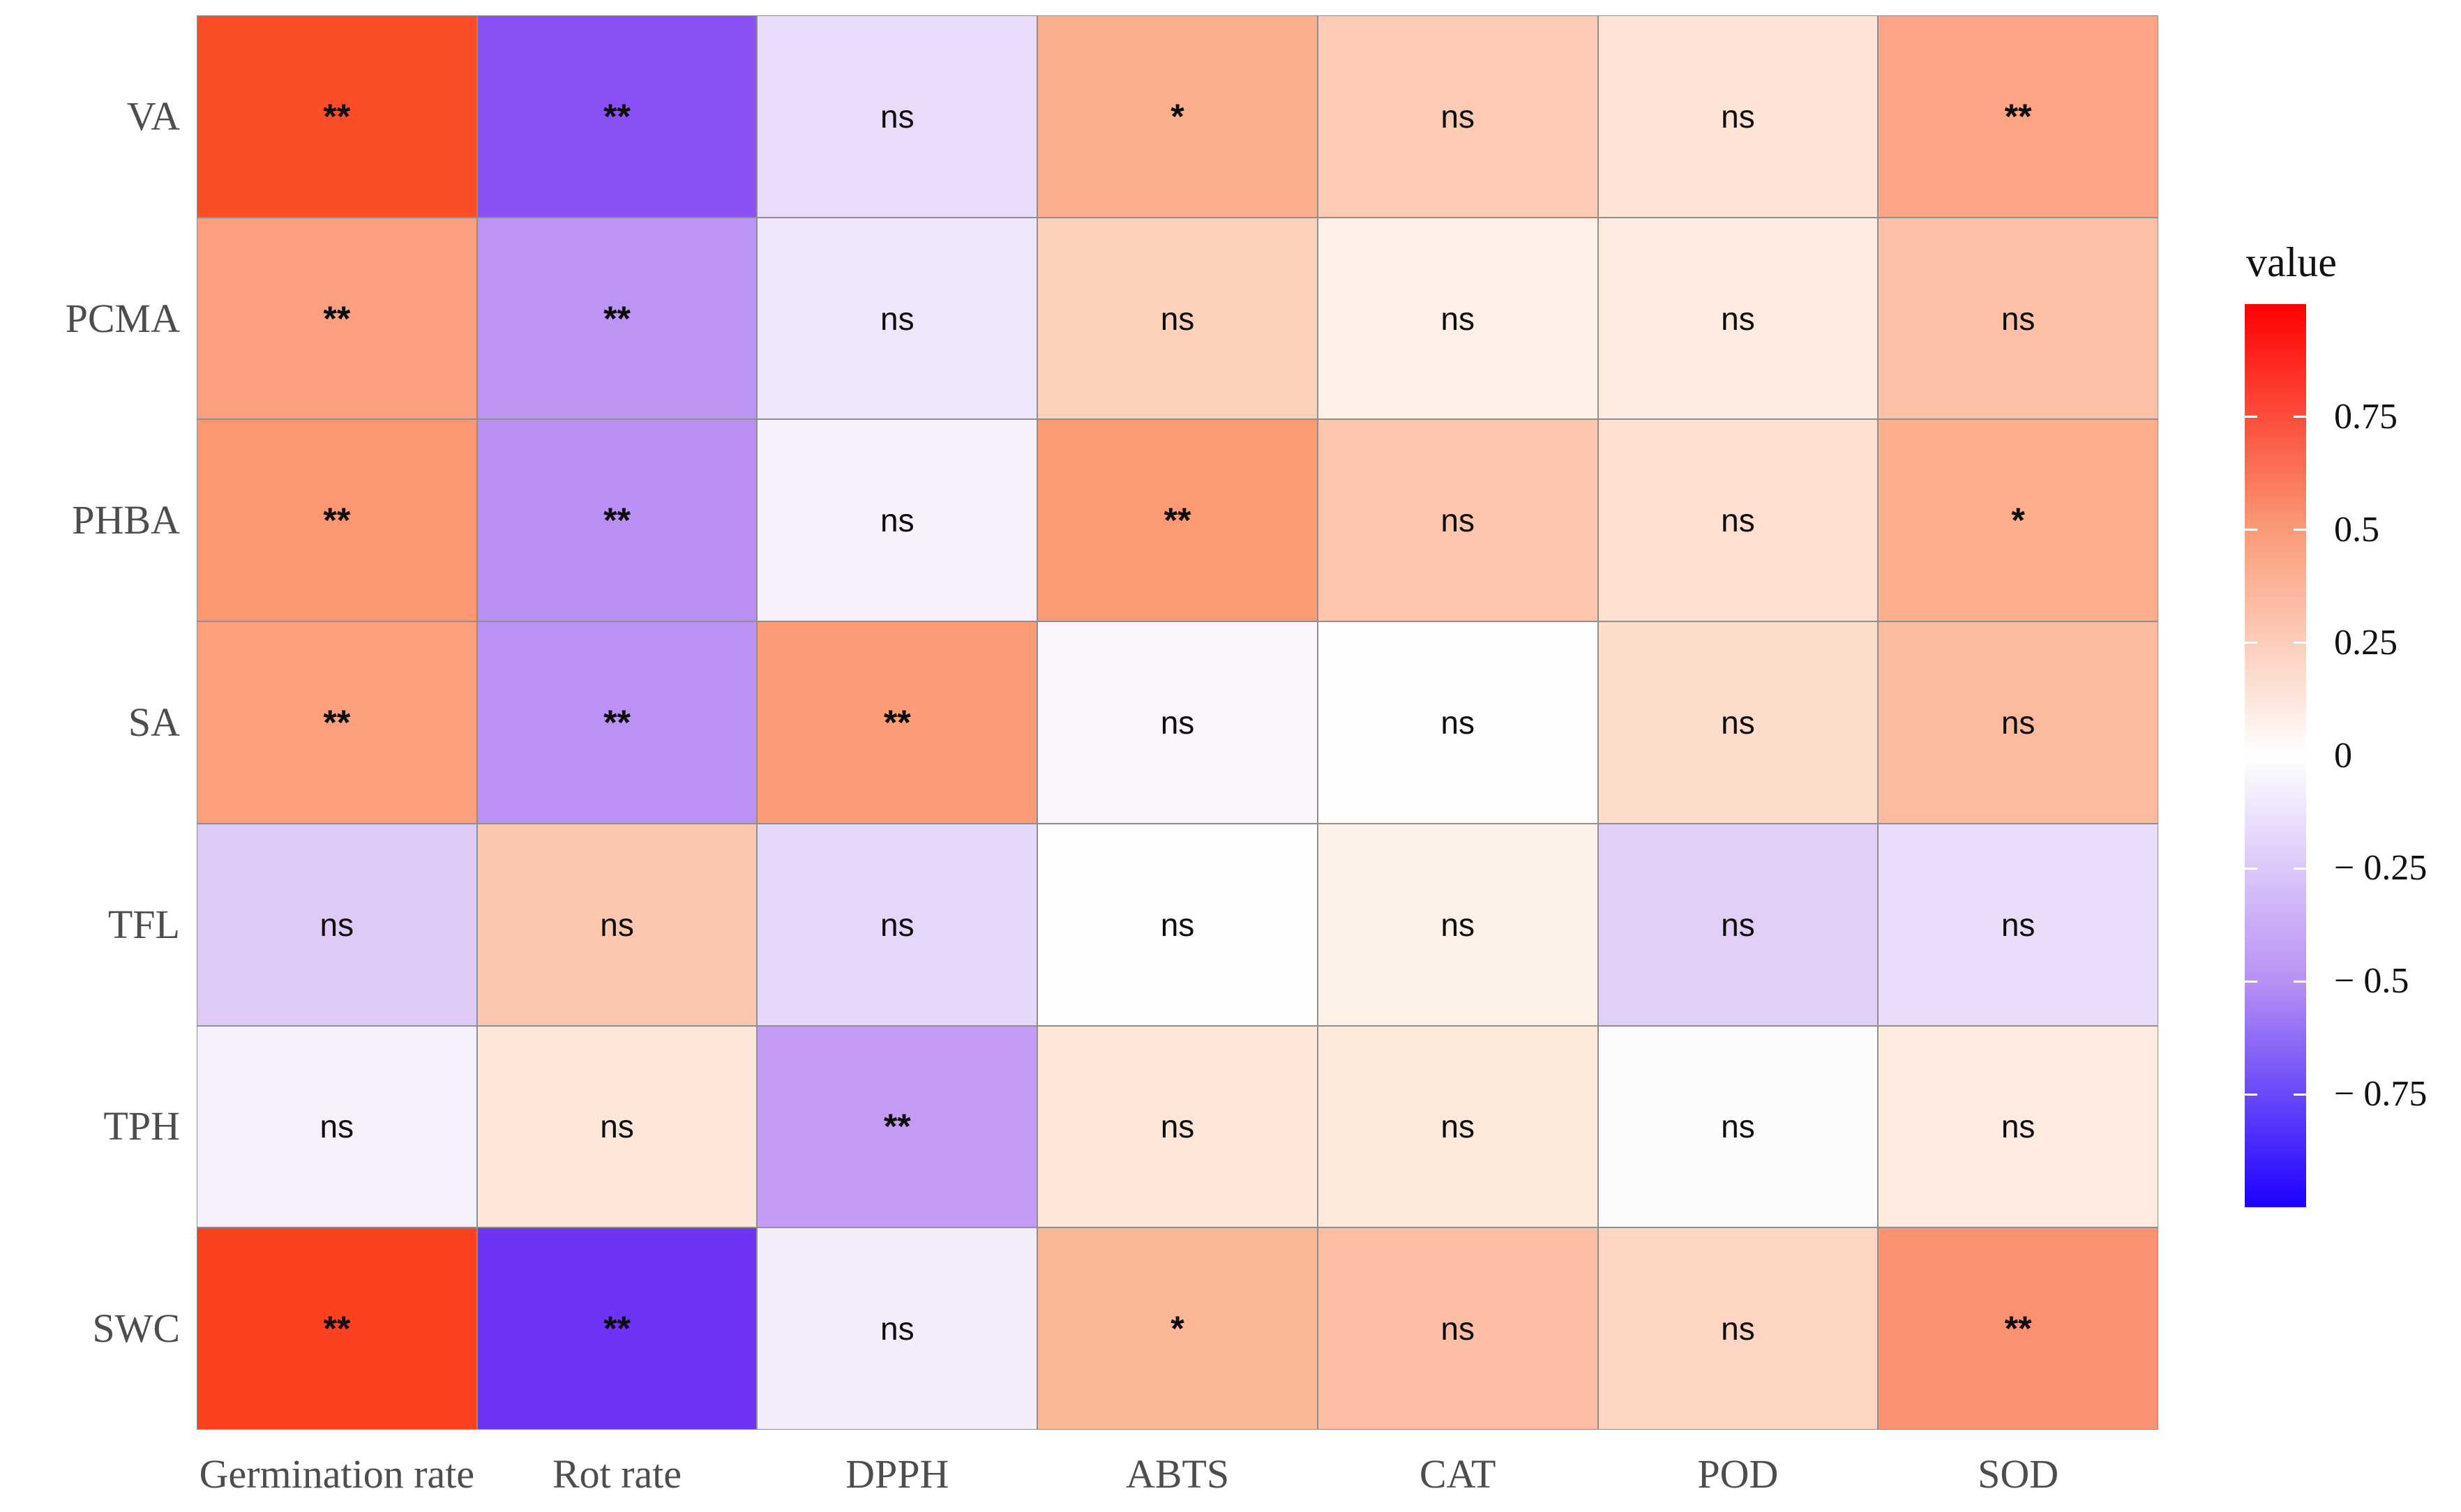 This screenshot has width=2461, height=1512. Describe the element at coordinates (122, 318) in the screenshot. I see `row-label-pcma: PCMA` at that location.